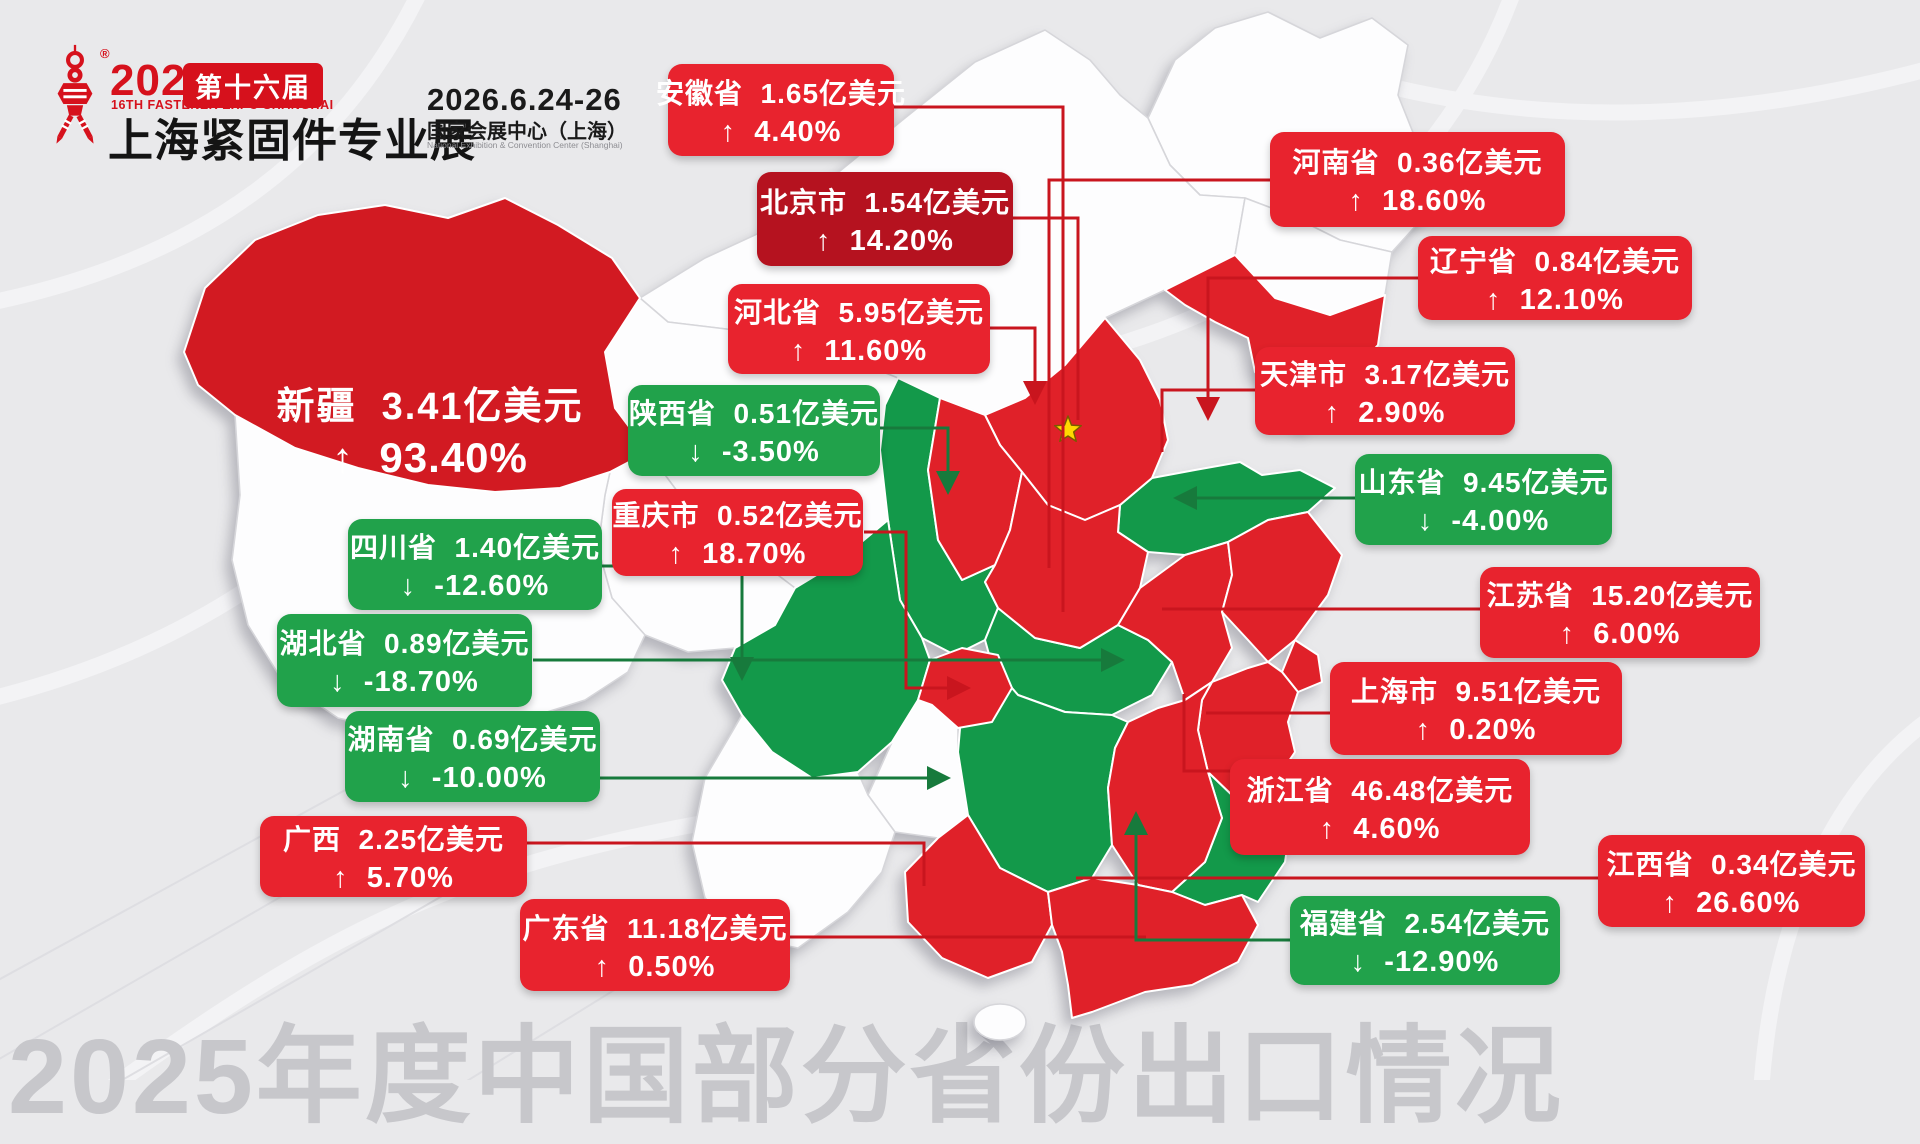 The height and width of the screenshot is (1144, 1920). I want to click on province-shape-shandong, so click(1226, 508).